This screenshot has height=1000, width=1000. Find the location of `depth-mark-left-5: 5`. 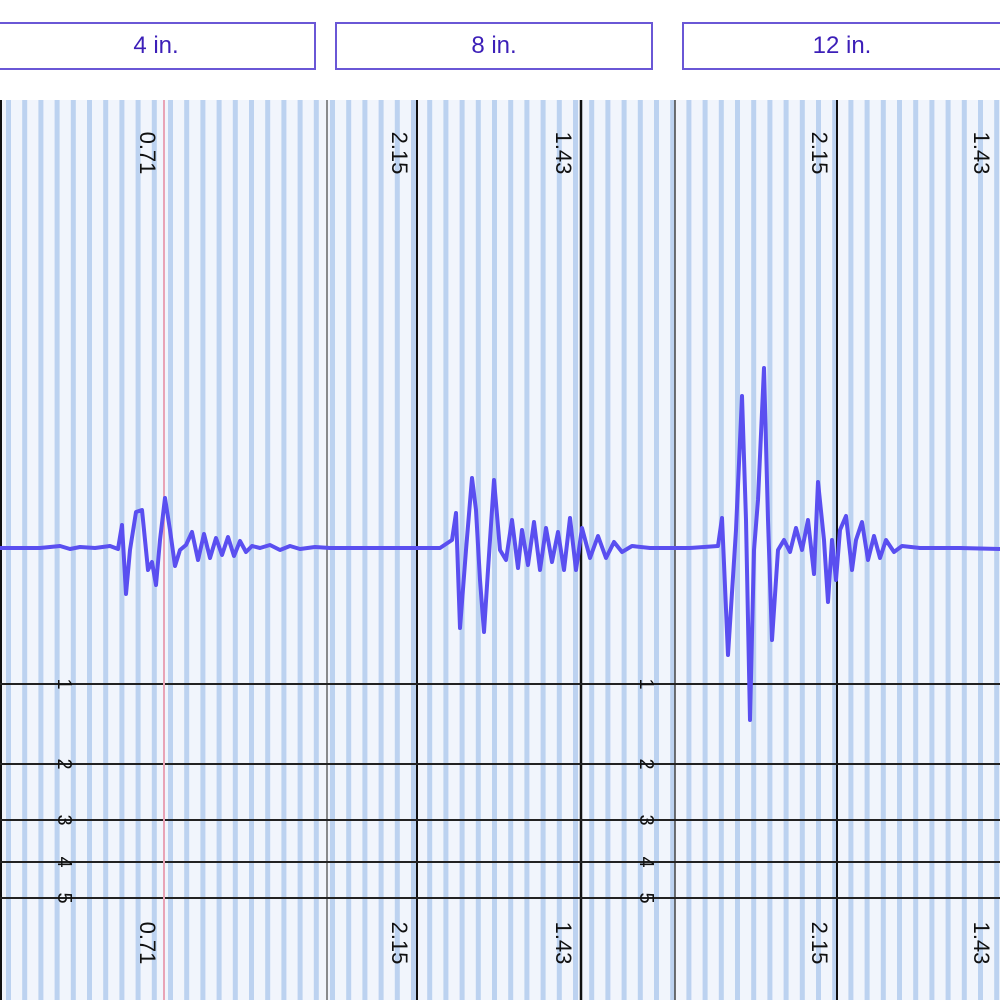

depth-mark-left-5: 5 is located at coordinates (64, 898).